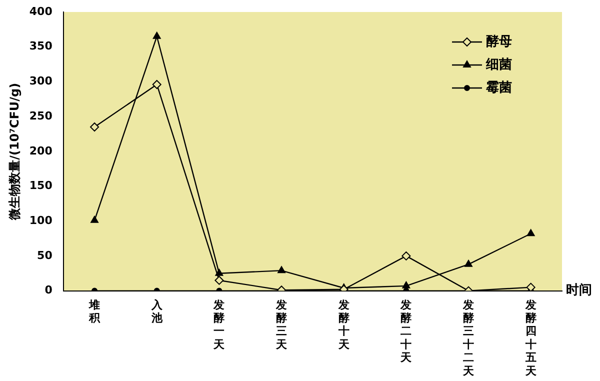  I want to click on y-tick-label: 100, so click(41, 220).